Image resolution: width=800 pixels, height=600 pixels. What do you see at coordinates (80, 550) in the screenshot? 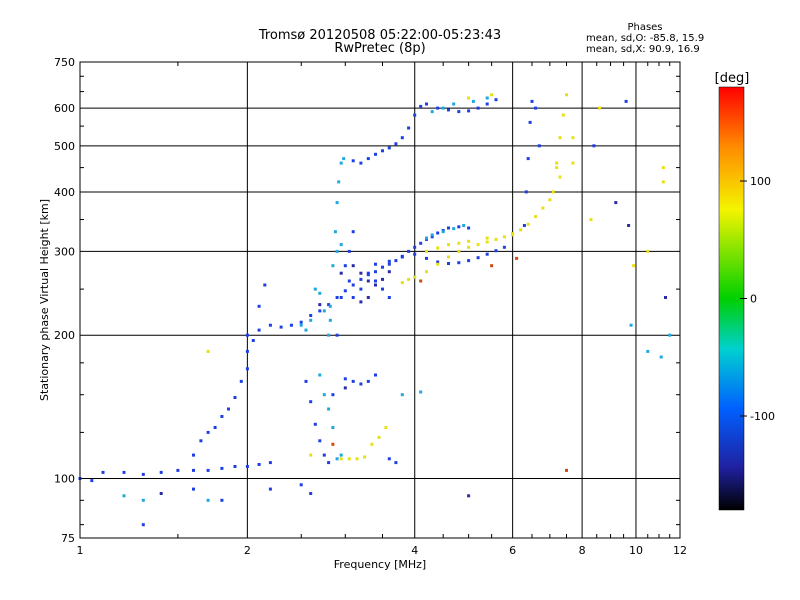
I see `x-tick-label: 1` at bounding box center [80, 550].